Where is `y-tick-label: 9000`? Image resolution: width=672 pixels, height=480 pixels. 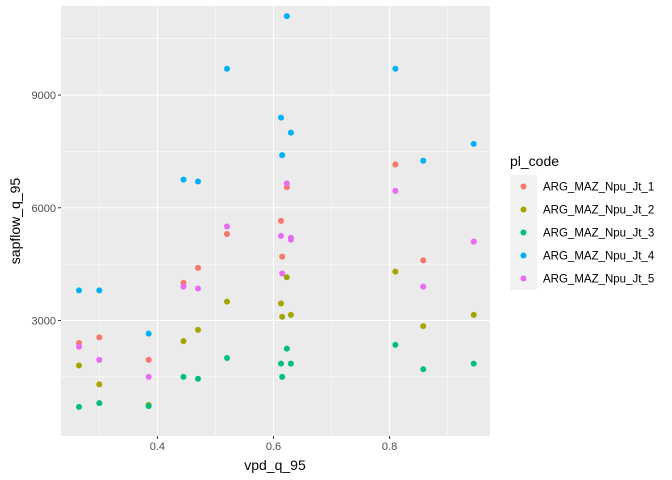
y-tick-label: 9000 is located at coordinates (44, 96).